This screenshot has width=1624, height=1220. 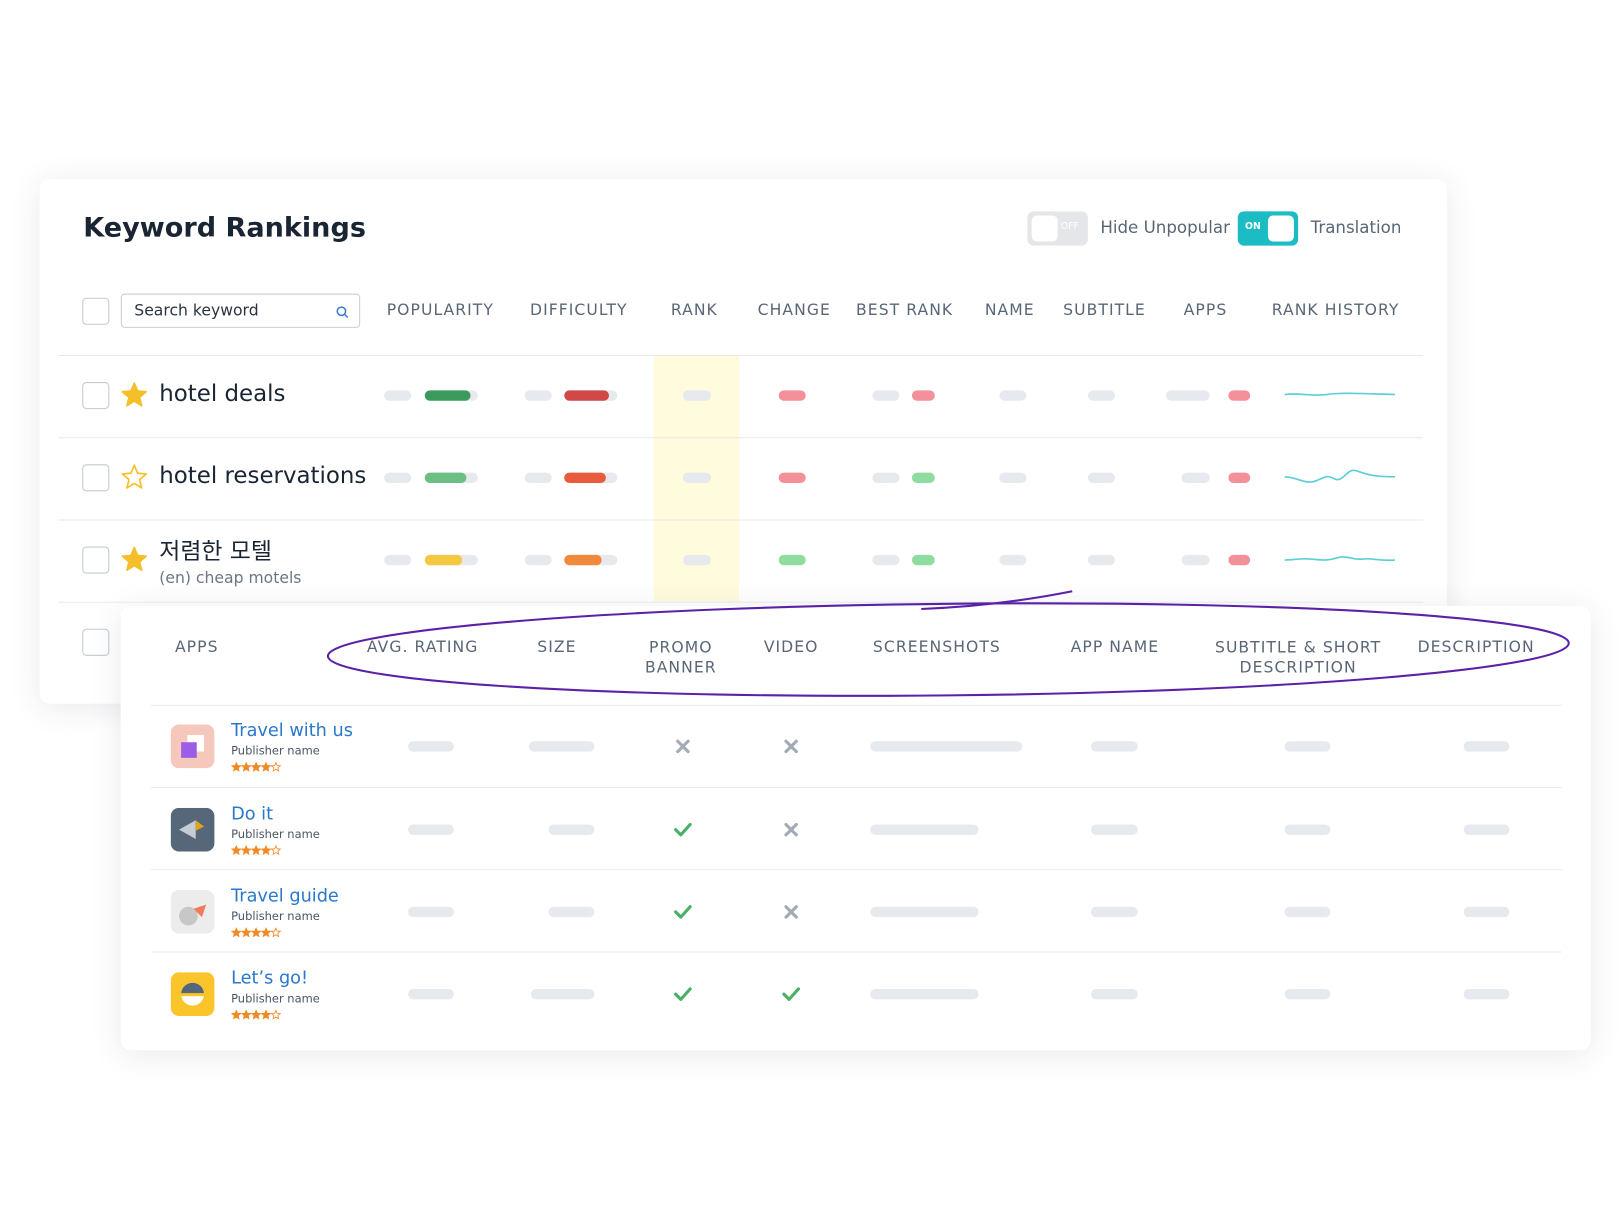 I want to click on column-header: APP NAME, so click(x=1115, y=647).